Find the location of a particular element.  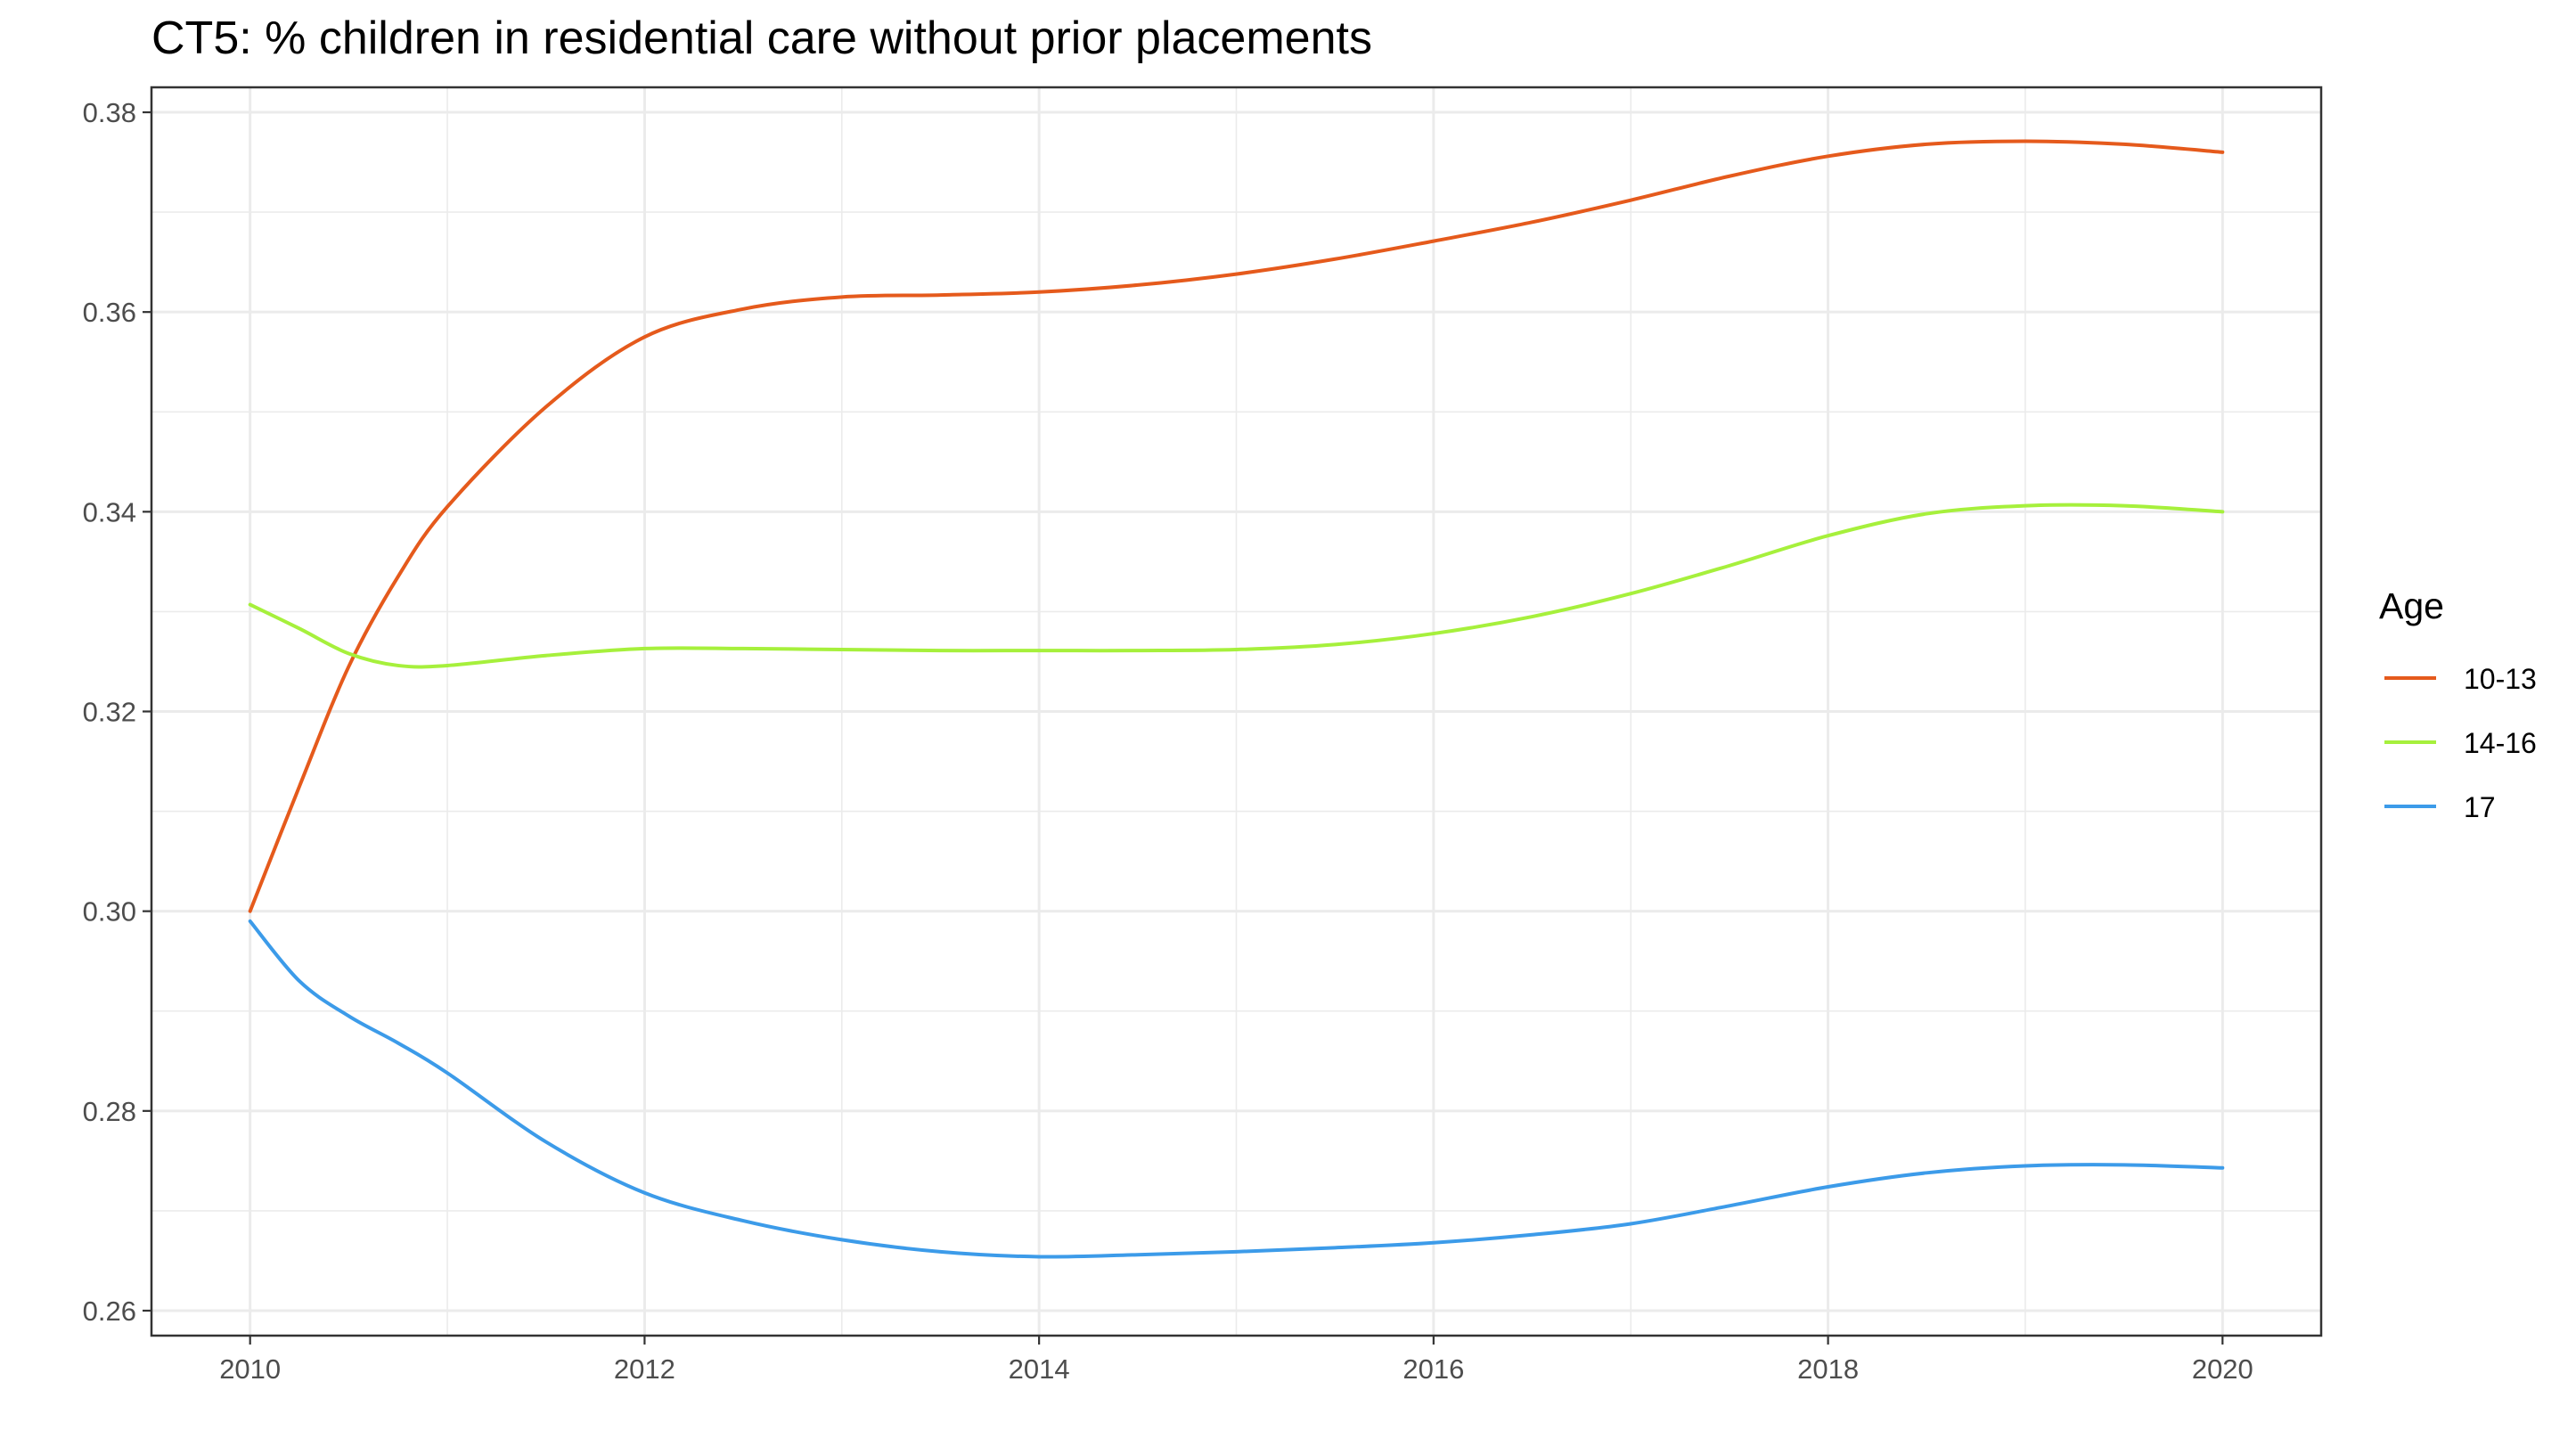

legend-label-17: 17 is located at coordinates (2480, 807).